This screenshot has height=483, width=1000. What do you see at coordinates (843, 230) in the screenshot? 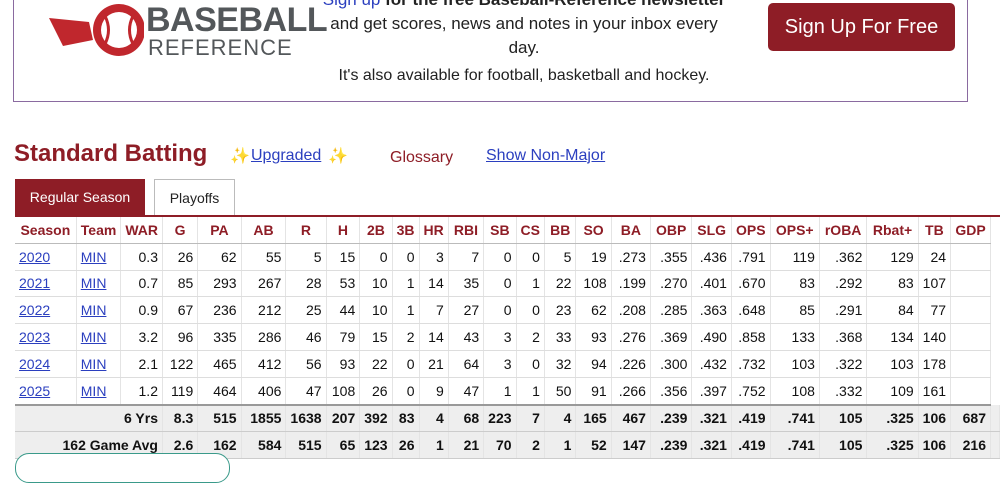
I see `column-header: rOBA` at bounding box center [843, 230].